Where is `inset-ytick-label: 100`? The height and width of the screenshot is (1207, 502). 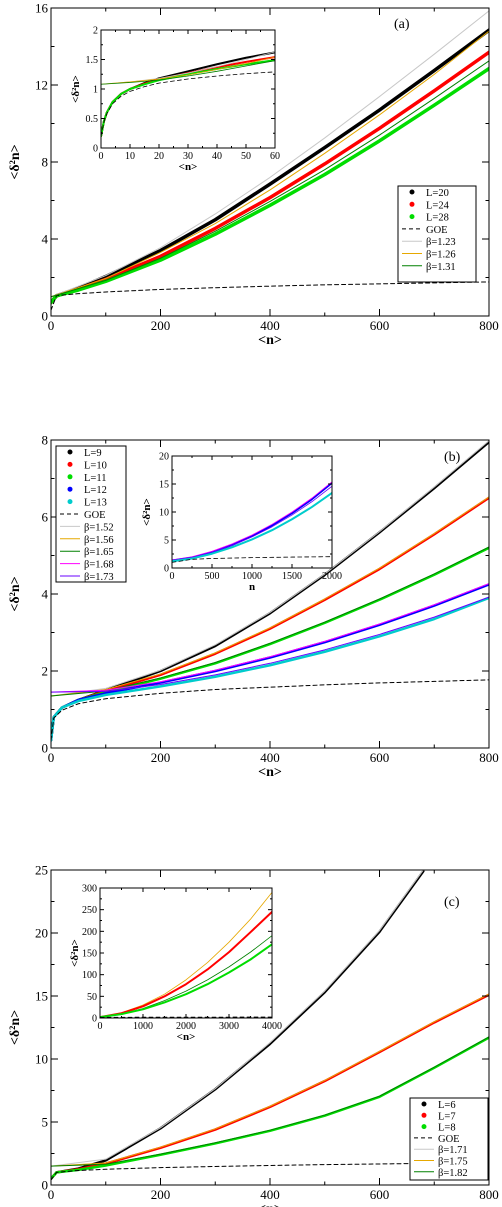 inset-ytick-label: 100 is located at coordinates (89, 975).